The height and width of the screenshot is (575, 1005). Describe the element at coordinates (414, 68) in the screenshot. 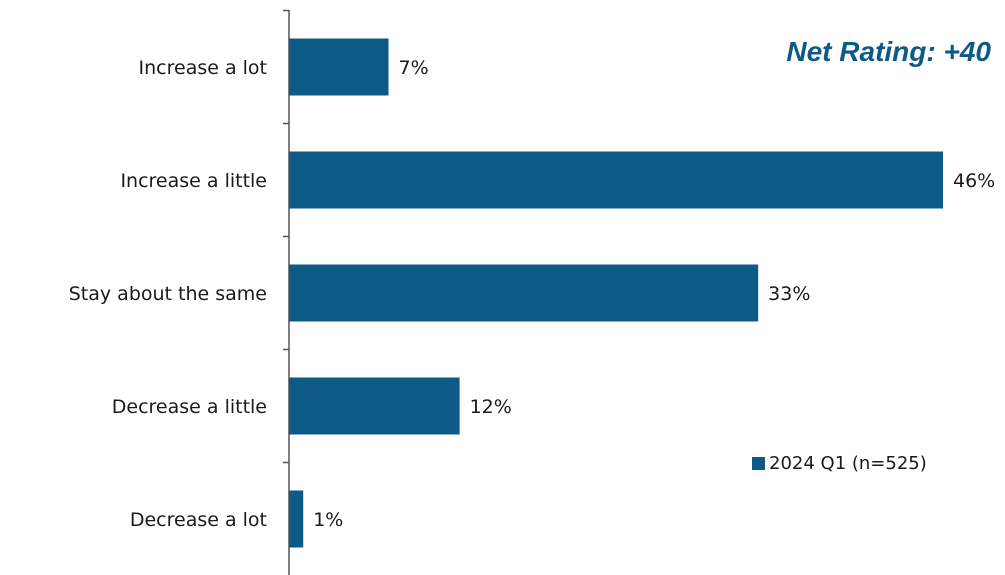

I see `data-label: 7%` at that location.